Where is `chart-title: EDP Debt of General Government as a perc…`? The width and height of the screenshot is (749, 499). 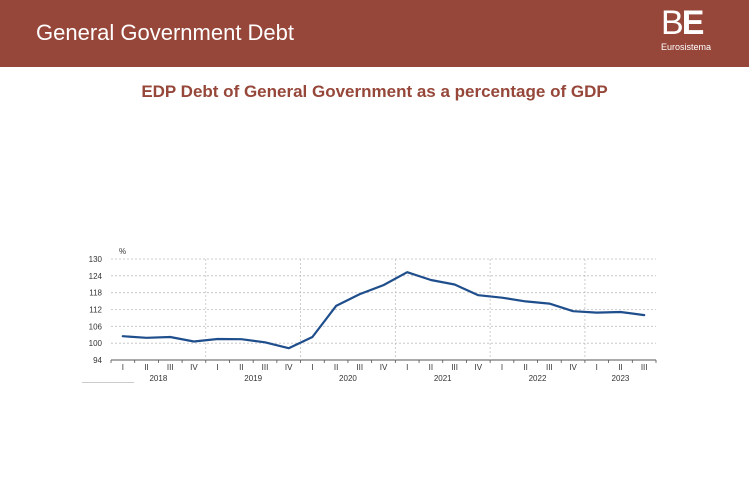 chart-title: EDP Debt of General Government as a perc… is located at coordinates (374, 91).